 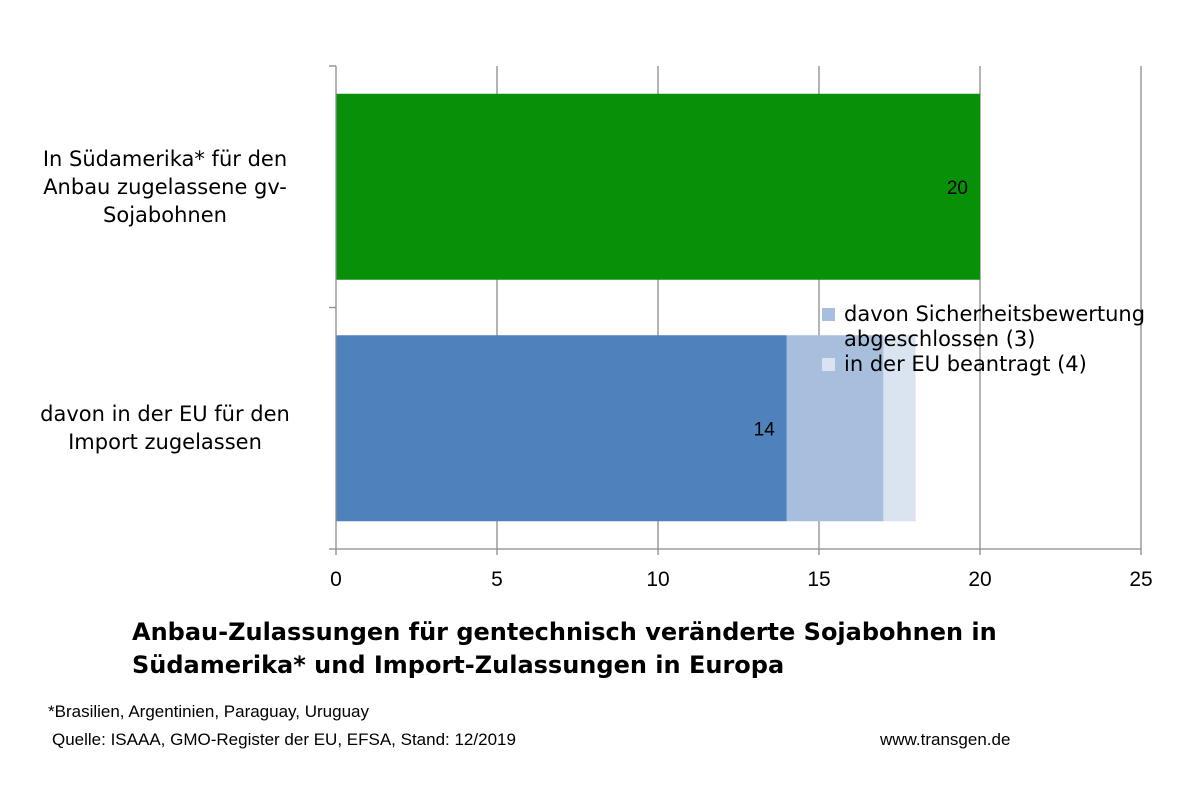 I want to click on x-tick-label: 10, so click(x=657, y=579).